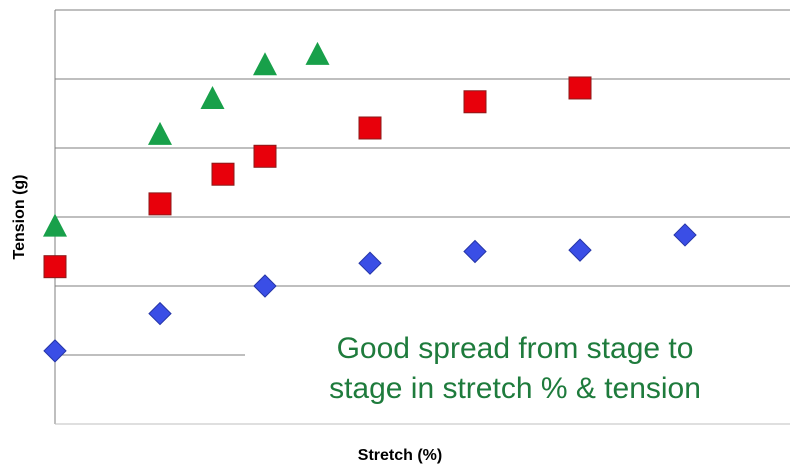 The image size is (798, 476). Describe the element at coordinates (400, 455) in the screenshot. I see `x-axis-label: Stretch (%)` at that location.